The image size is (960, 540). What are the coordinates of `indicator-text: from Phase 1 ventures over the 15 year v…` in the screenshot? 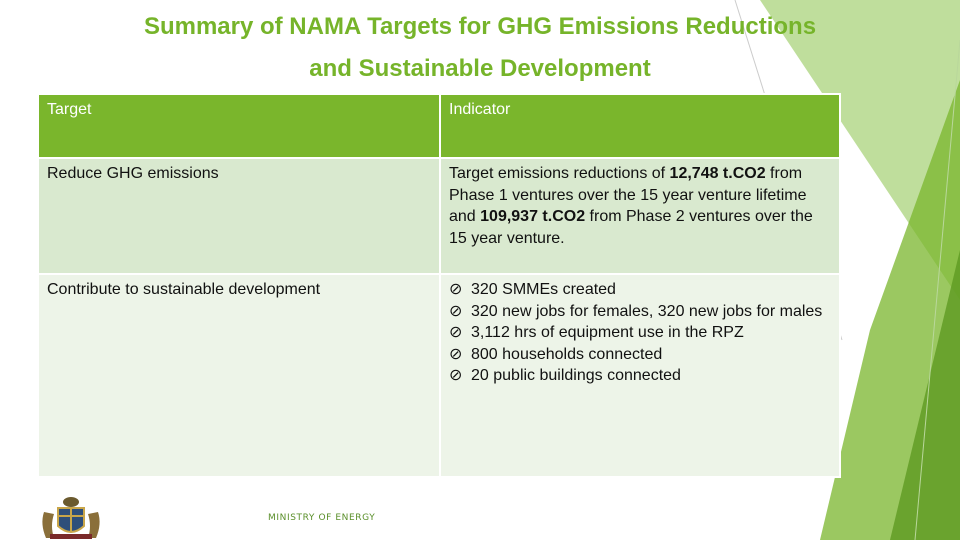 It's located at (628, 195).